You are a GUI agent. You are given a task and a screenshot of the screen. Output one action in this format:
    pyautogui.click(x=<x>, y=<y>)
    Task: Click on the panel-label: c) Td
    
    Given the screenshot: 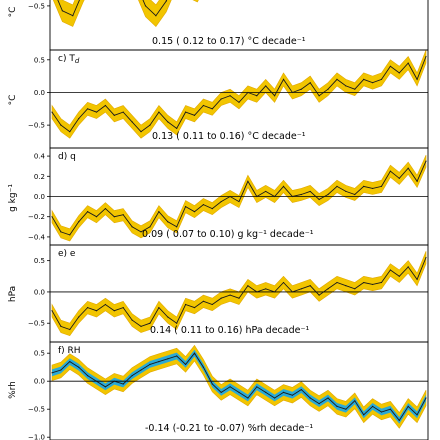 What is the action you would take?
    pyautogui.click(x=69, y=59)
    